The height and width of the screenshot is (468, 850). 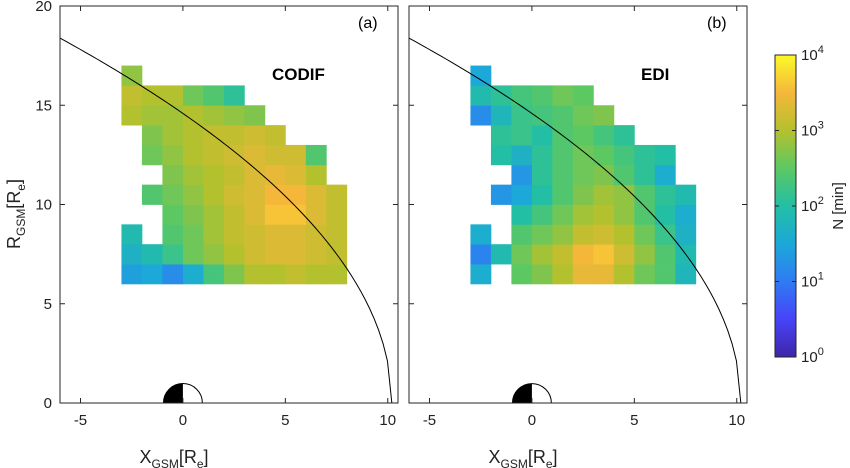 What do you see at coordinates (43, 205) in the screenshot?
I see `y-tick-label: 10` at bounding box center [43, 205].